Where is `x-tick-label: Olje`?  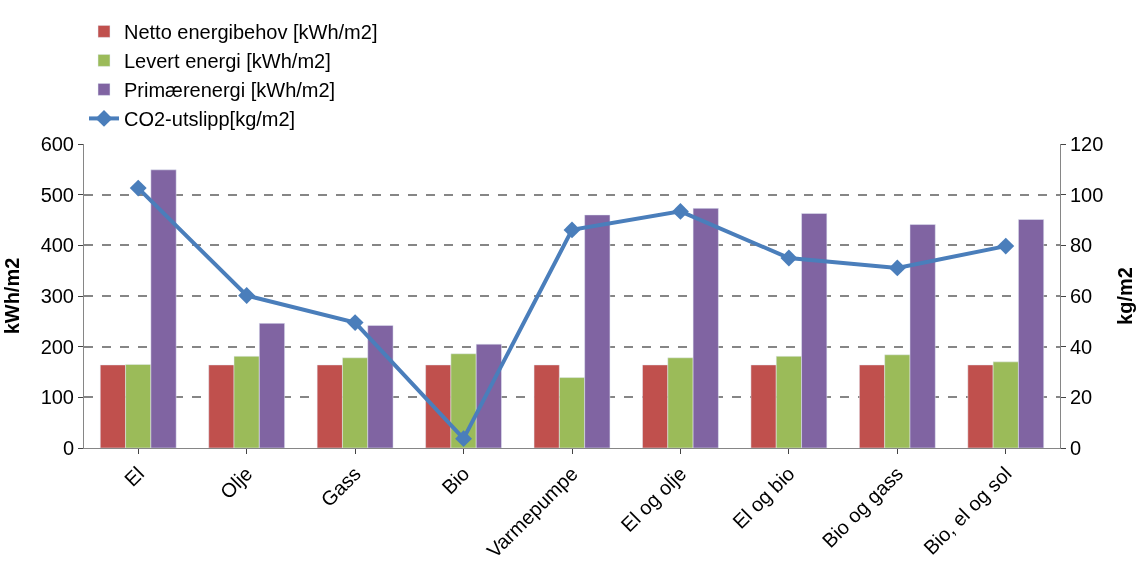
x-tick-label: Olje is located at coordinates (236, 483).